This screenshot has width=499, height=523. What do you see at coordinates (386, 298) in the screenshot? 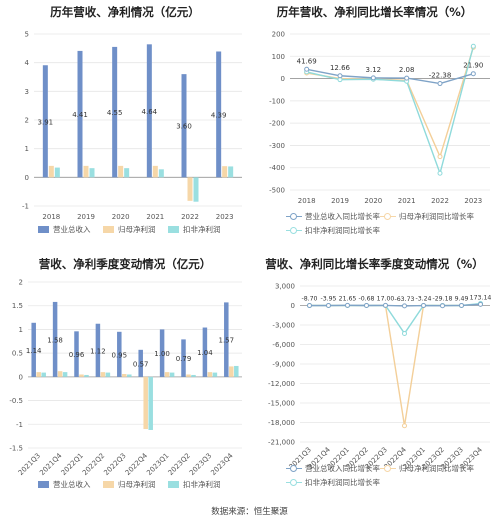
I see `data-label: 17.00` at bounding box center [386, 298].